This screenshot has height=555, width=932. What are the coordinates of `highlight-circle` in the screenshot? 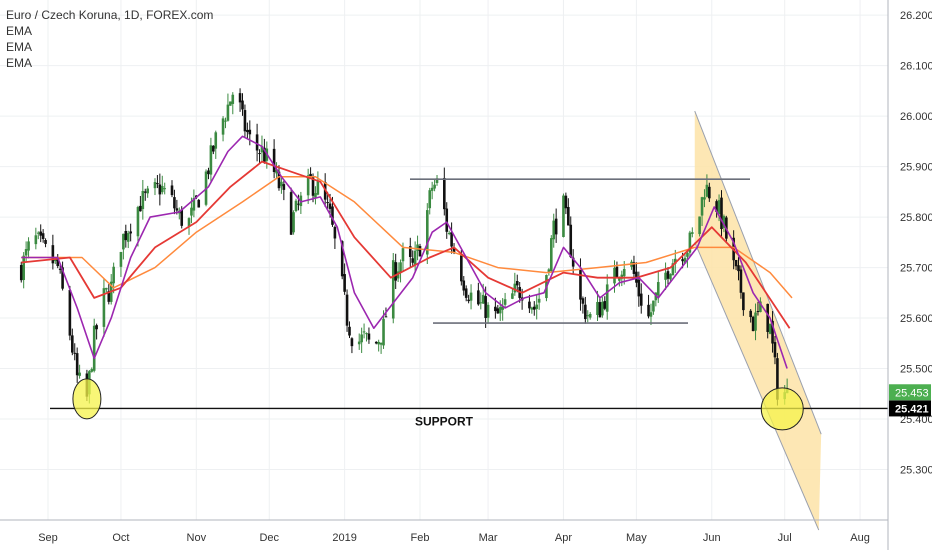 It's located at (782, 409).